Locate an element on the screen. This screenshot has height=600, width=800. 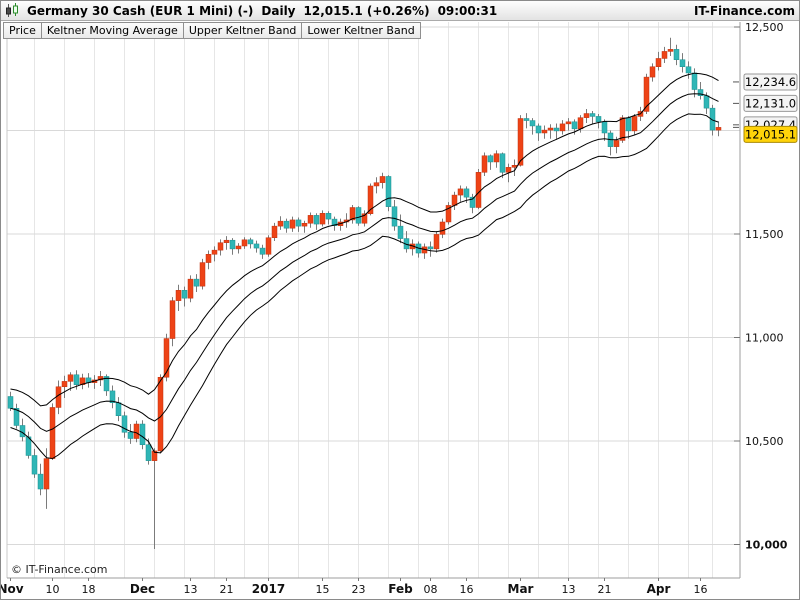
y-axis: 12,500 11,500 11,000 10,500 10,000 is located at coordinates (761, 286).